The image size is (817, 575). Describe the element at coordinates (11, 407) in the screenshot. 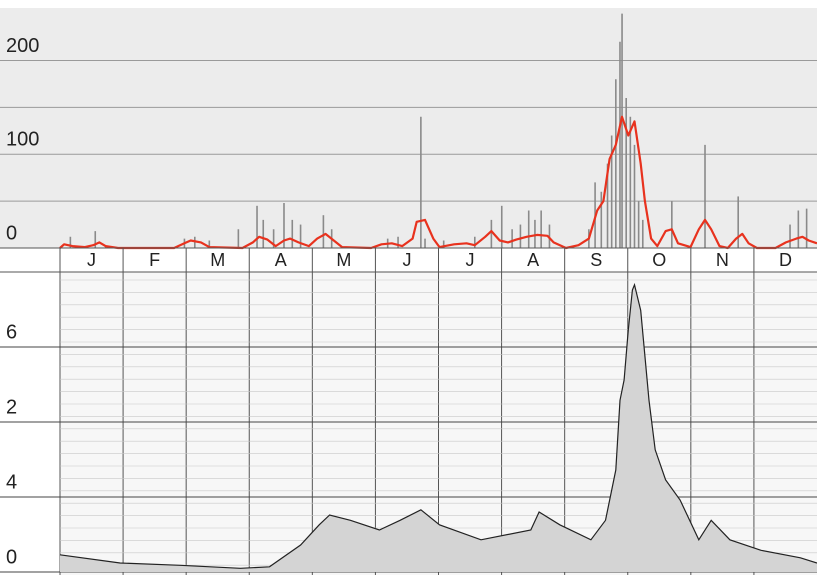

I see `y-tick-label: 2` at that location.